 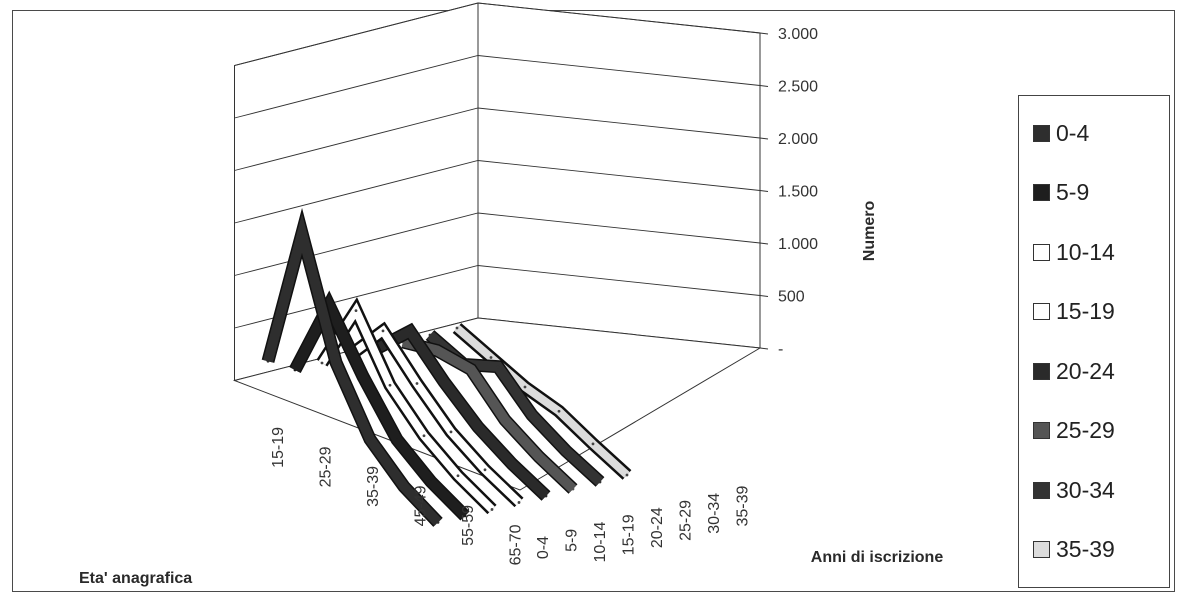 I want to click on legend-item: 15-19, so click(x=1074, y=312).